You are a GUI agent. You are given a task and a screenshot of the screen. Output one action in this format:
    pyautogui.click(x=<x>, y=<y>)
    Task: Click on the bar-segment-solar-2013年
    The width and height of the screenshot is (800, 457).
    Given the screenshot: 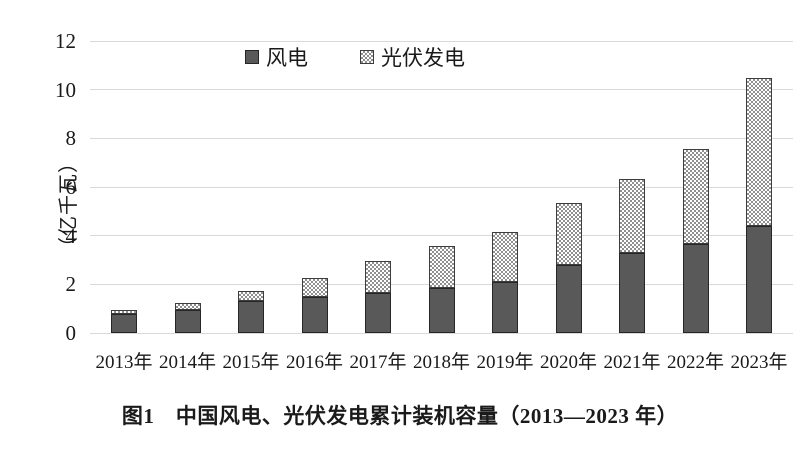 What is the action you would take?
    pyautogui.click(x=124, y=312)
    